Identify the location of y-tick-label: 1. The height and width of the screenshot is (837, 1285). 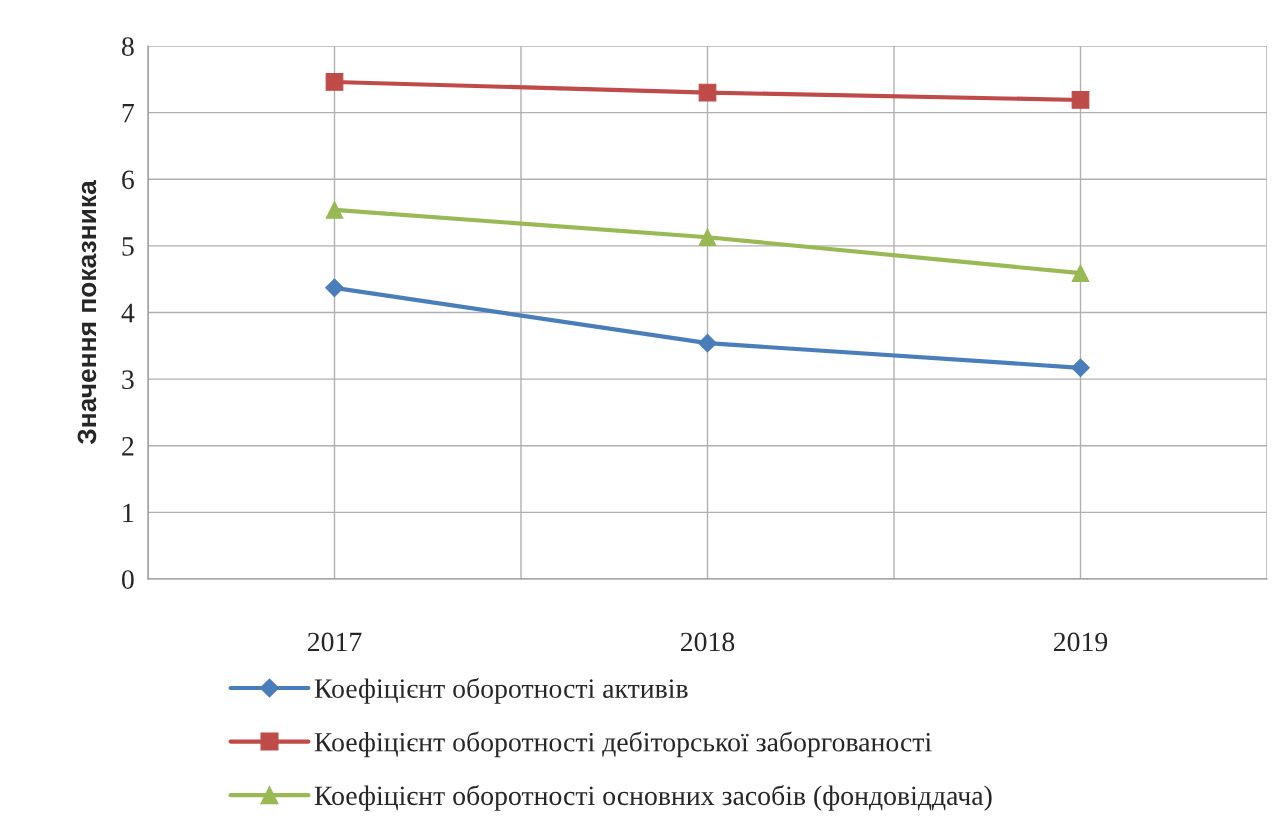
(128, 513).